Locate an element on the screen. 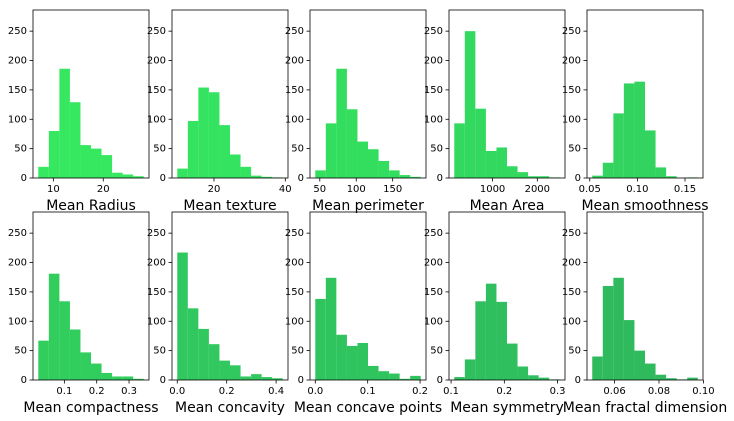 This screenshot has height=421, width=734. x-tick-label: 0.0 is located at coordinates (315, 391).